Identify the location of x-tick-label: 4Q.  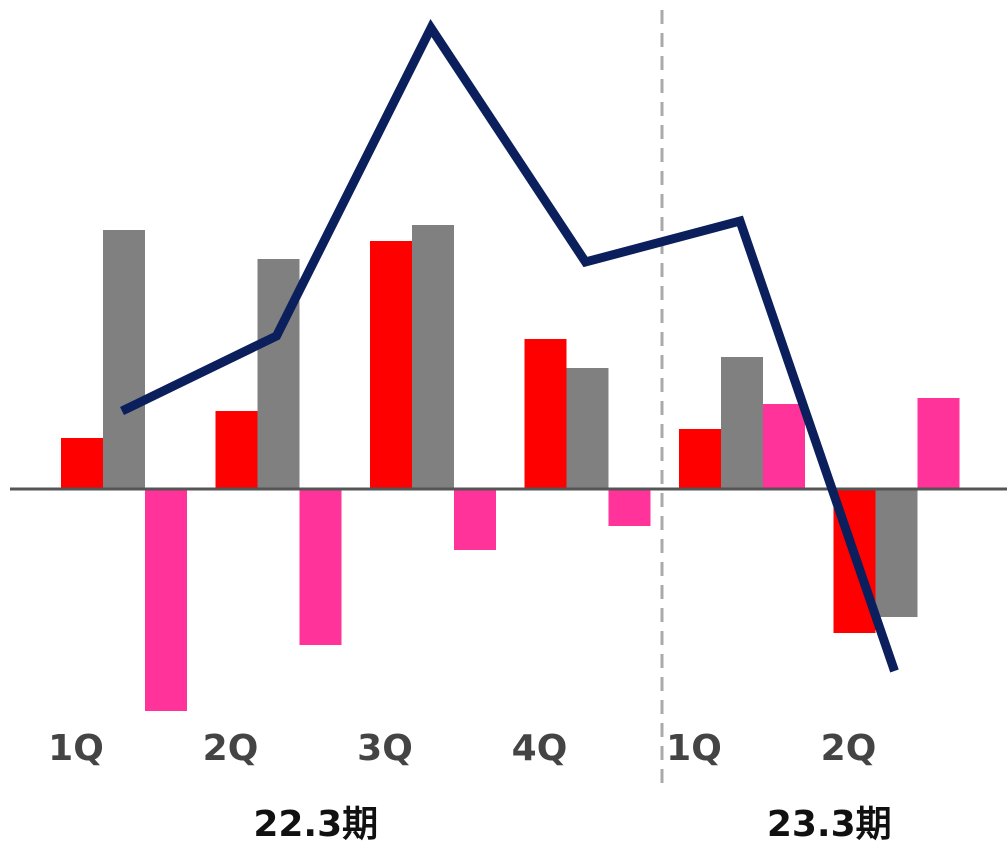
(540, 748).